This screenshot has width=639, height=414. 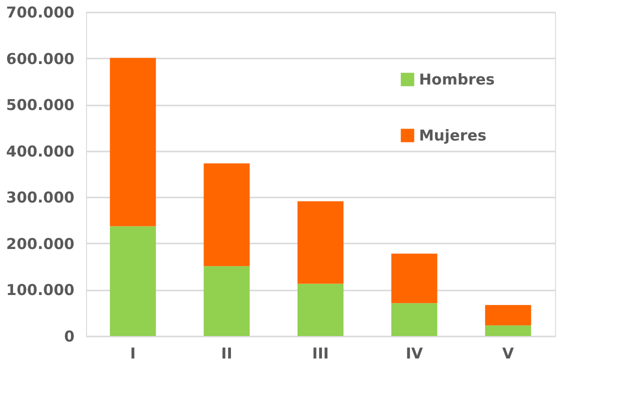 What do you see at coordinates (69, 337) in the screenshot?
I see `y-tick-label: 0` at bounding box center [69, 337].